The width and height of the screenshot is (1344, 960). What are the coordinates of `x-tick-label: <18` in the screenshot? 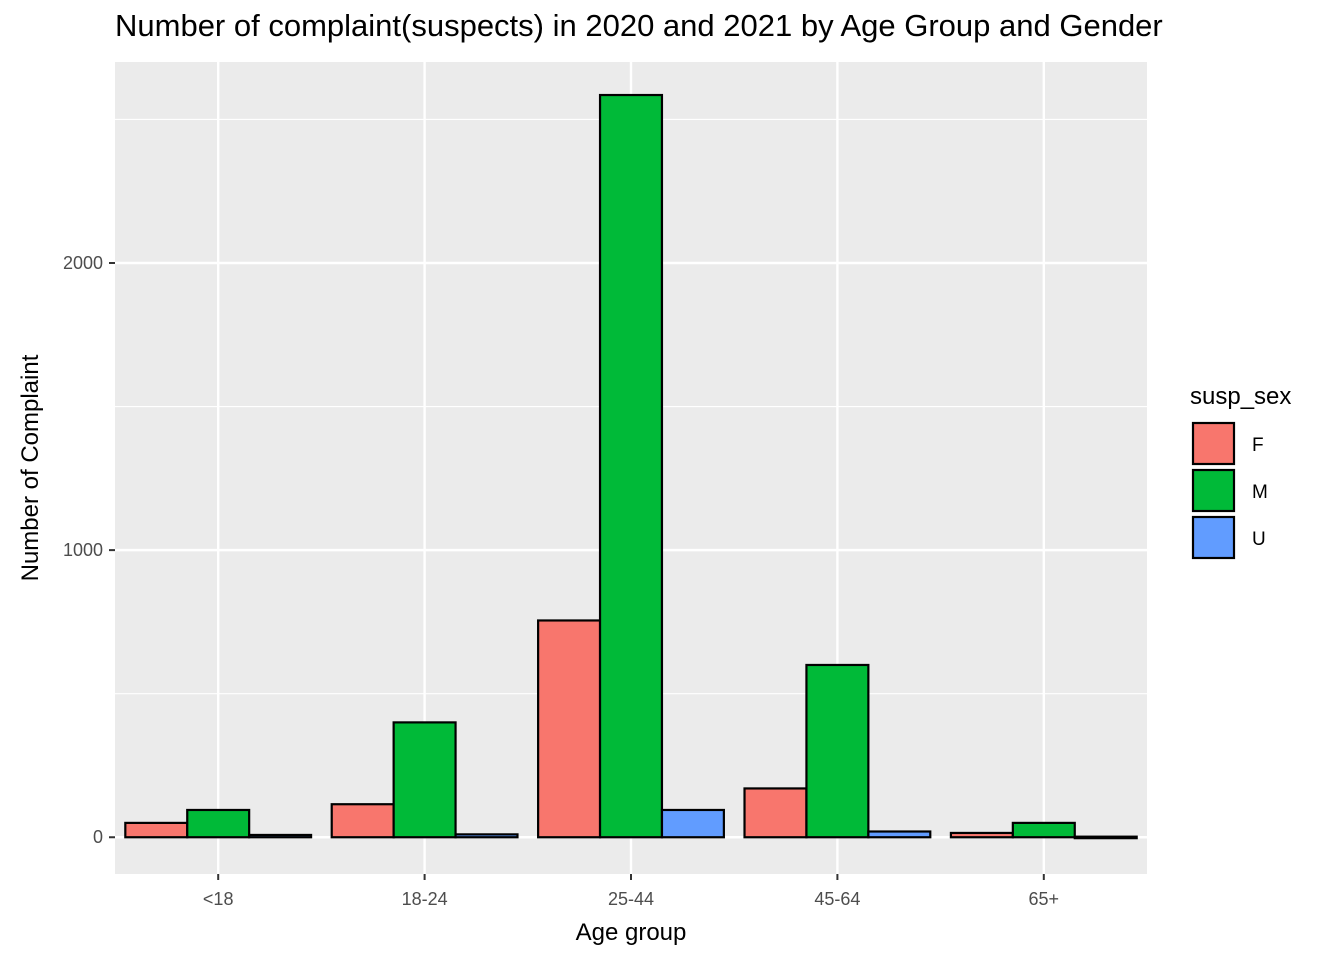 It's located at (218, 899).